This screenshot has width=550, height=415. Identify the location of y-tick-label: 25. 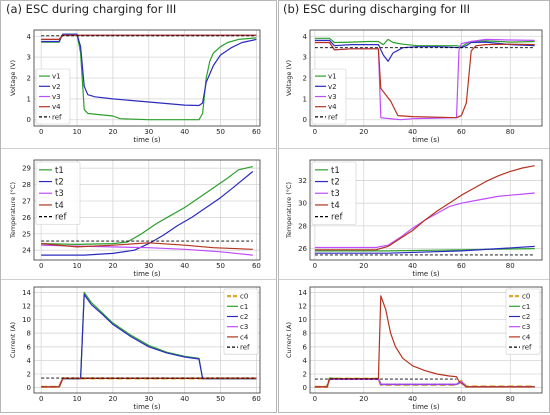
(26, 234).